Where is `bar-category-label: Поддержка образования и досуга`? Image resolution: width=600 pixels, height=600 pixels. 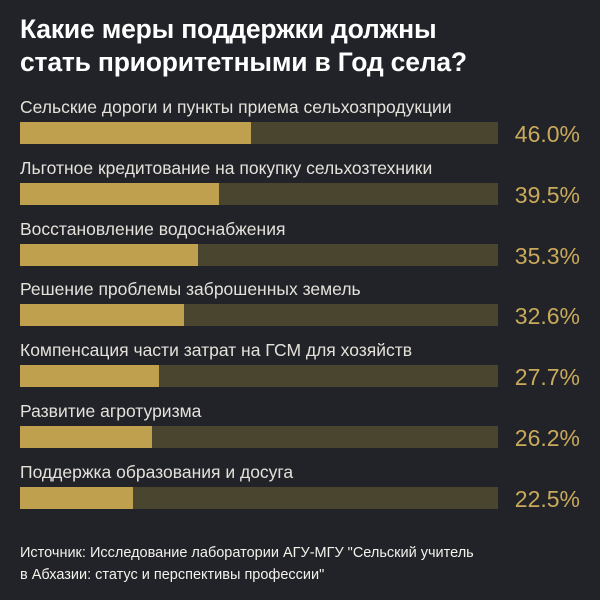 bar-category-label: Поддержка образования и досуга is located at coordinates (157, 471).